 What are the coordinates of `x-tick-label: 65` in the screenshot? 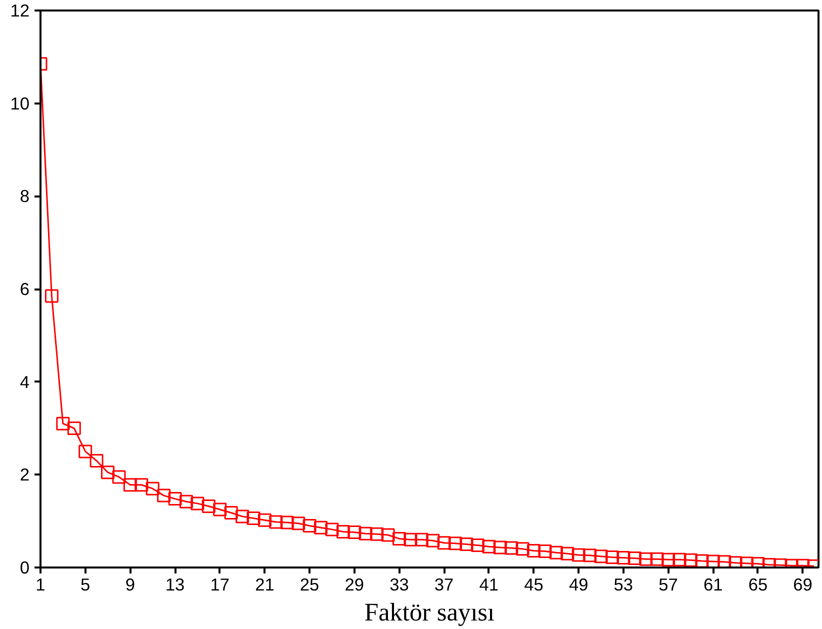 It's located at (758, 584).